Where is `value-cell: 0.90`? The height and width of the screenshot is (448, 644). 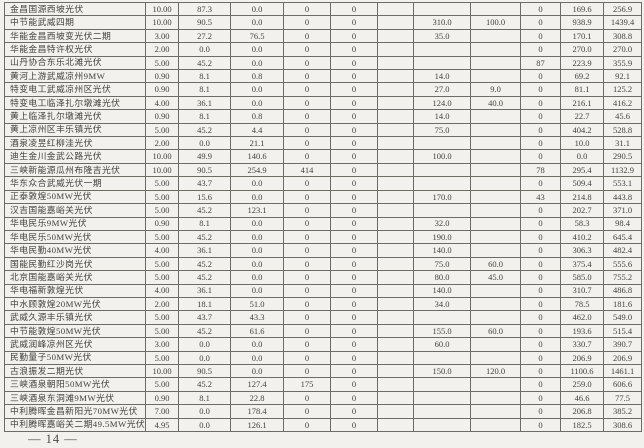
value-cell: 0.90 is located at coordinates (162, 223).